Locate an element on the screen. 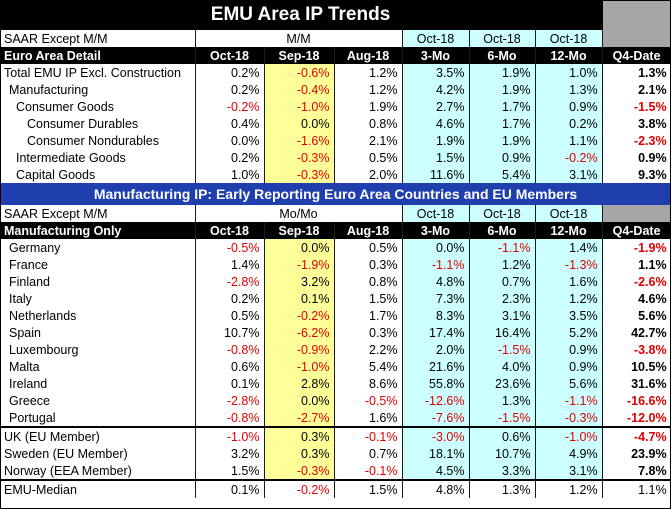  row-label: Portugal is located at coordinates (98, 418).